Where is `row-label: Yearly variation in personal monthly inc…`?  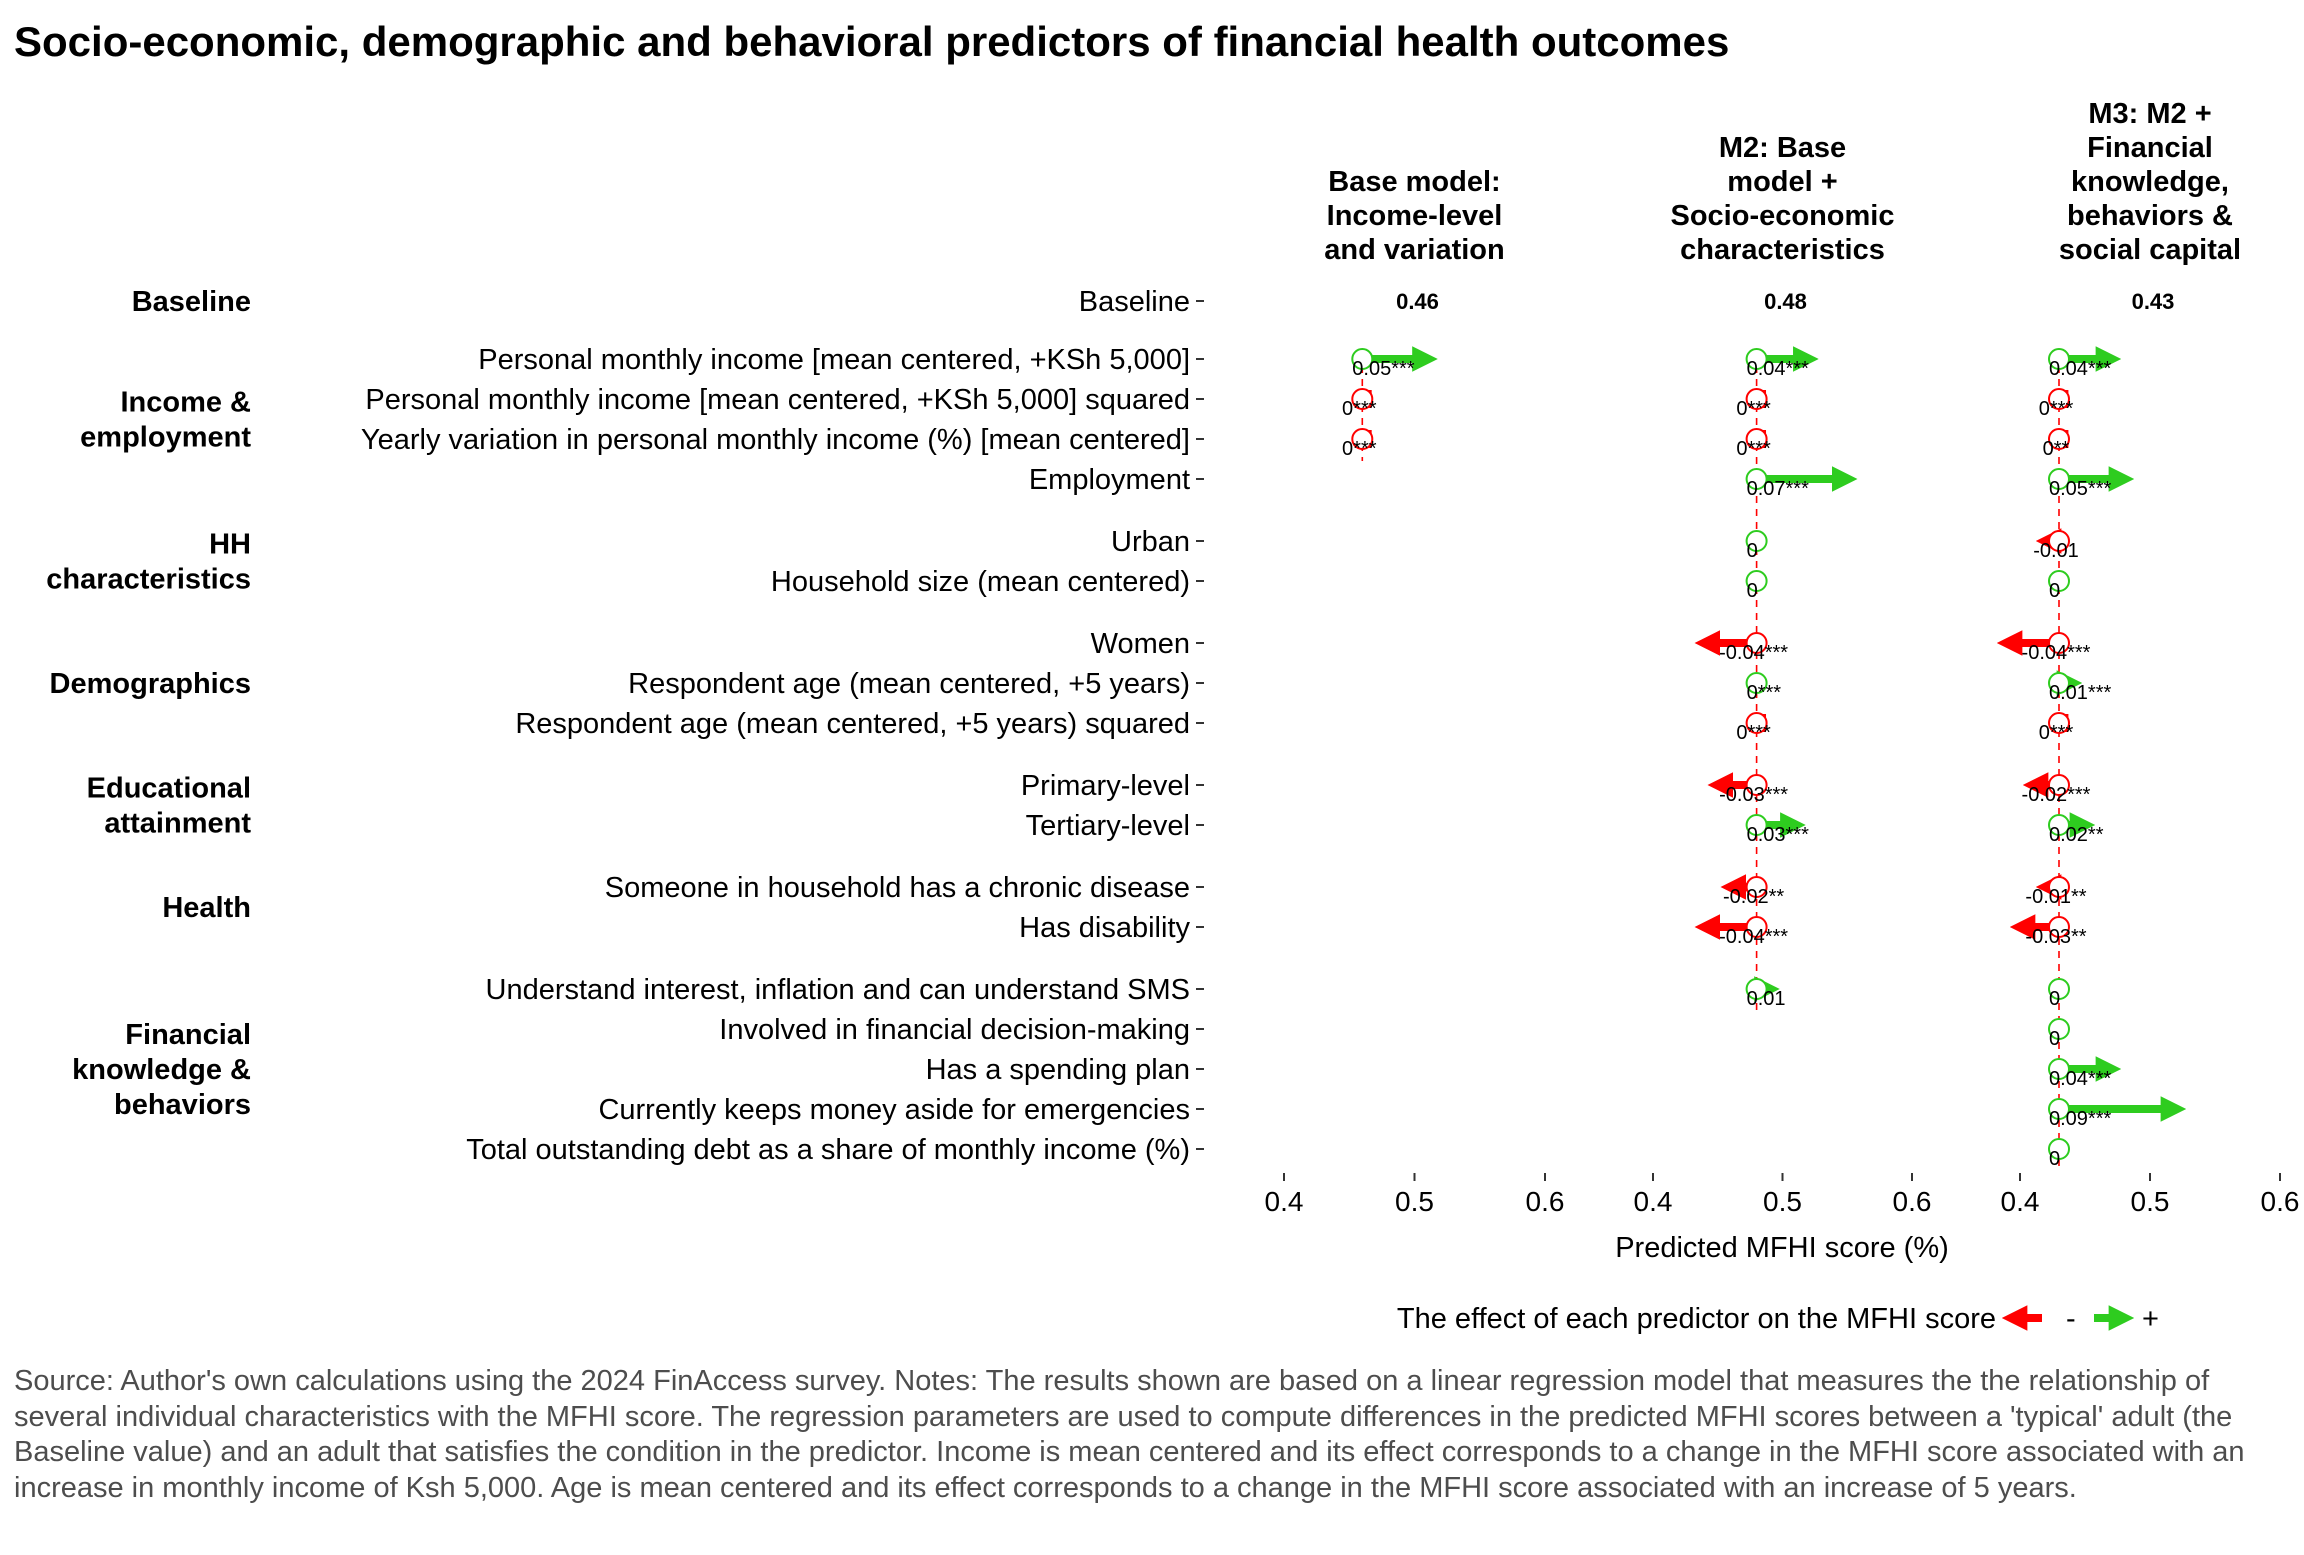 row-label: Yearly variation in personal monthly inc… is located at coordinates (775, 440).